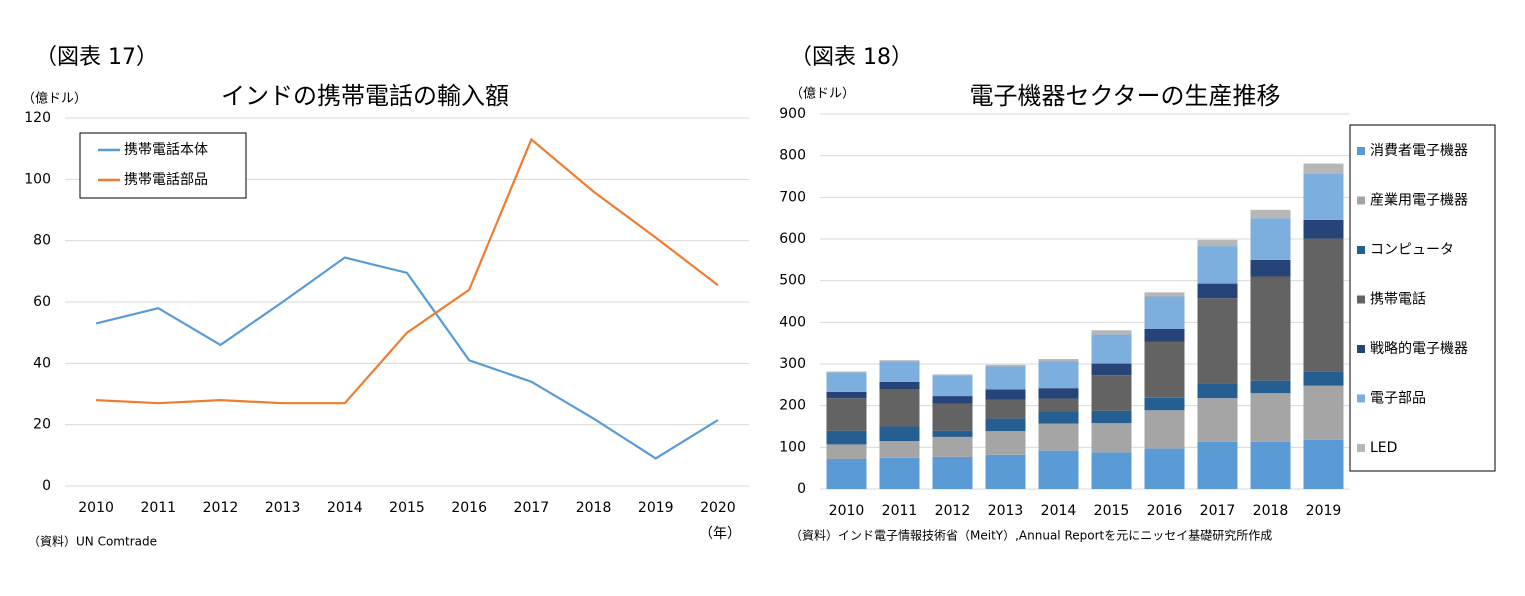 The image size is (1525, 596). What do you see at coordinates (1124, 96) in the screenshot?
I see `chart-title: 電子機器セクターの生産推移` at bounding box center [1124, 96].